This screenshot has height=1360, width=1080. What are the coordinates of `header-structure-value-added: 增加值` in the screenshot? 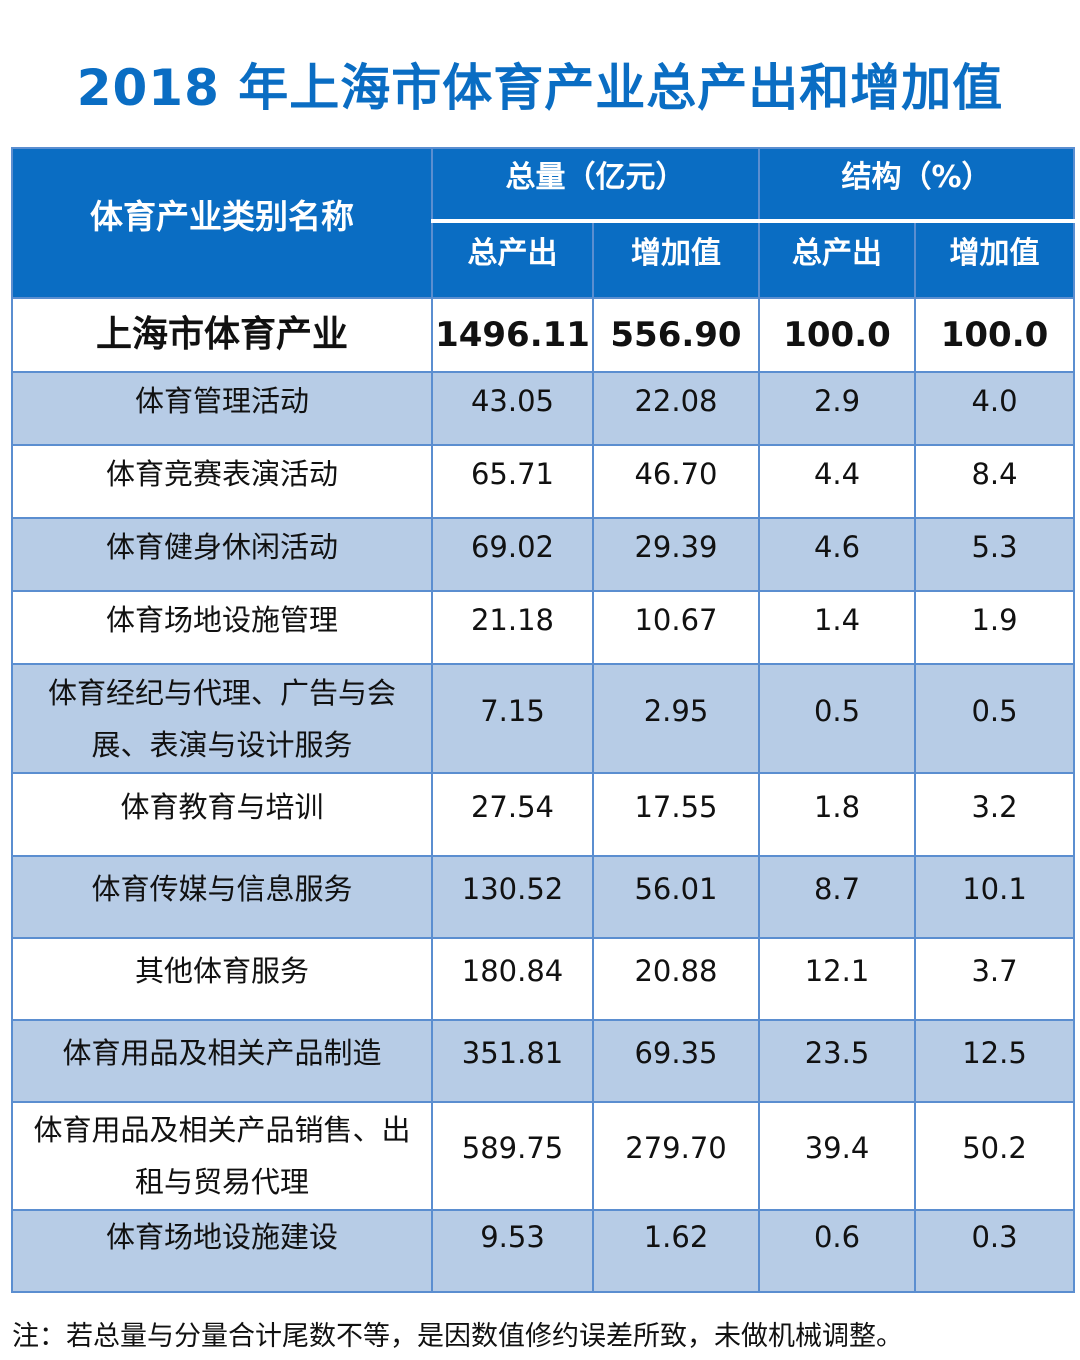 It's located at (994, 259).